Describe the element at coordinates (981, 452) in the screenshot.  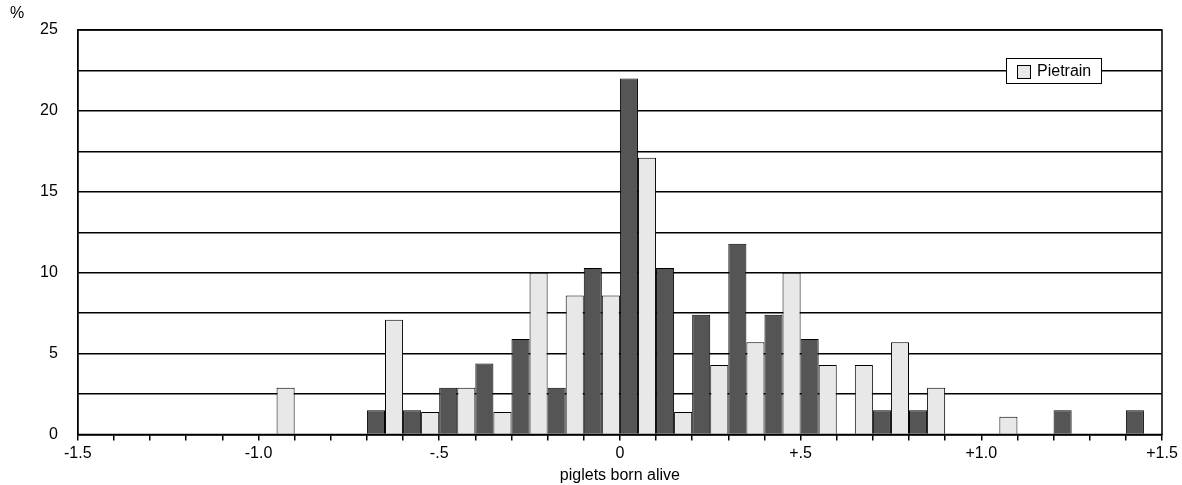
I see `x-tick-label: +1.0` at that location.